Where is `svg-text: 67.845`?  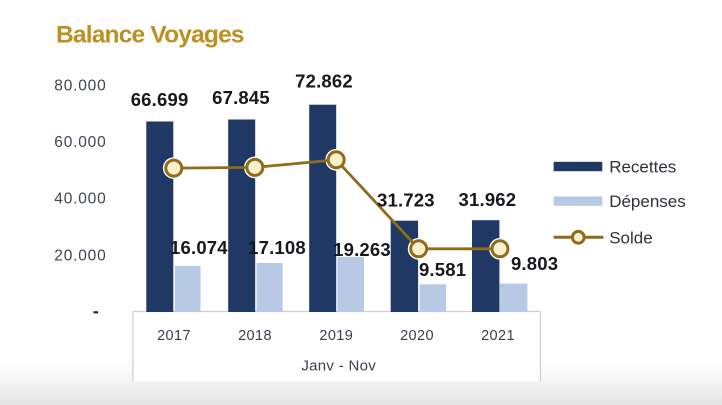
svg-text: 67.845 is located at coordinates (241, 97).